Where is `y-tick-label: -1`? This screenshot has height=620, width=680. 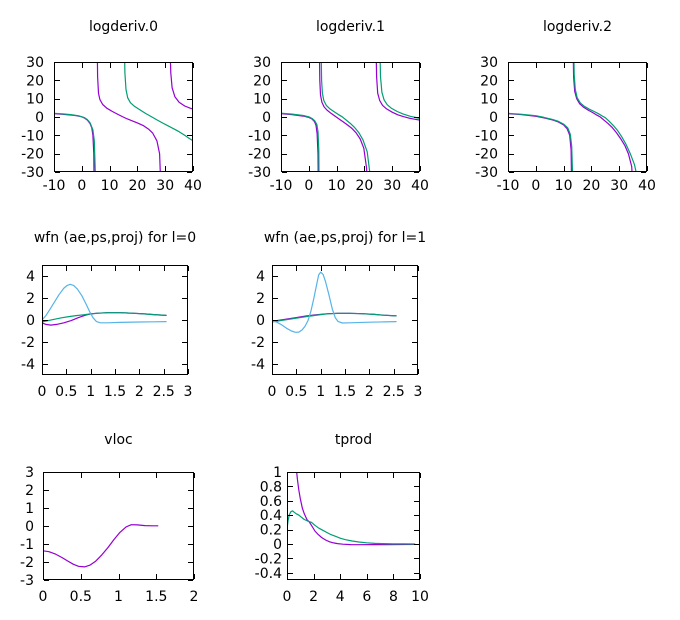
y-tick-label: -1 is located at coordinates (27, 545).